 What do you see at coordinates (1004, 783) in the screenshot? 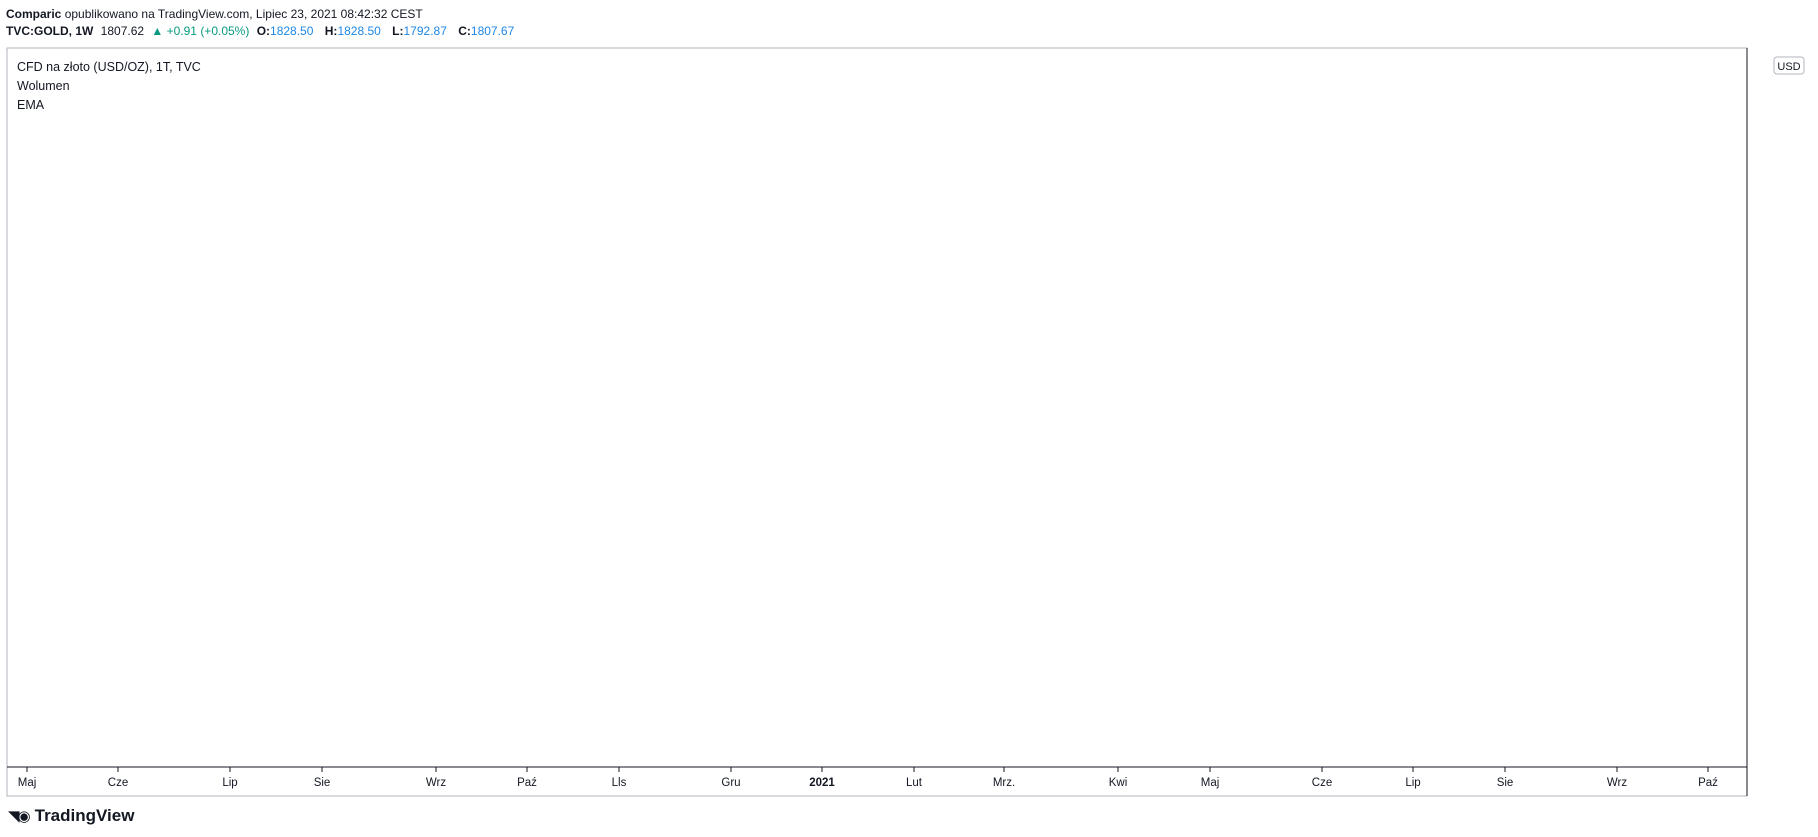
I see `x-tick-label: Mrz.` at bounding box center [1004, 783].